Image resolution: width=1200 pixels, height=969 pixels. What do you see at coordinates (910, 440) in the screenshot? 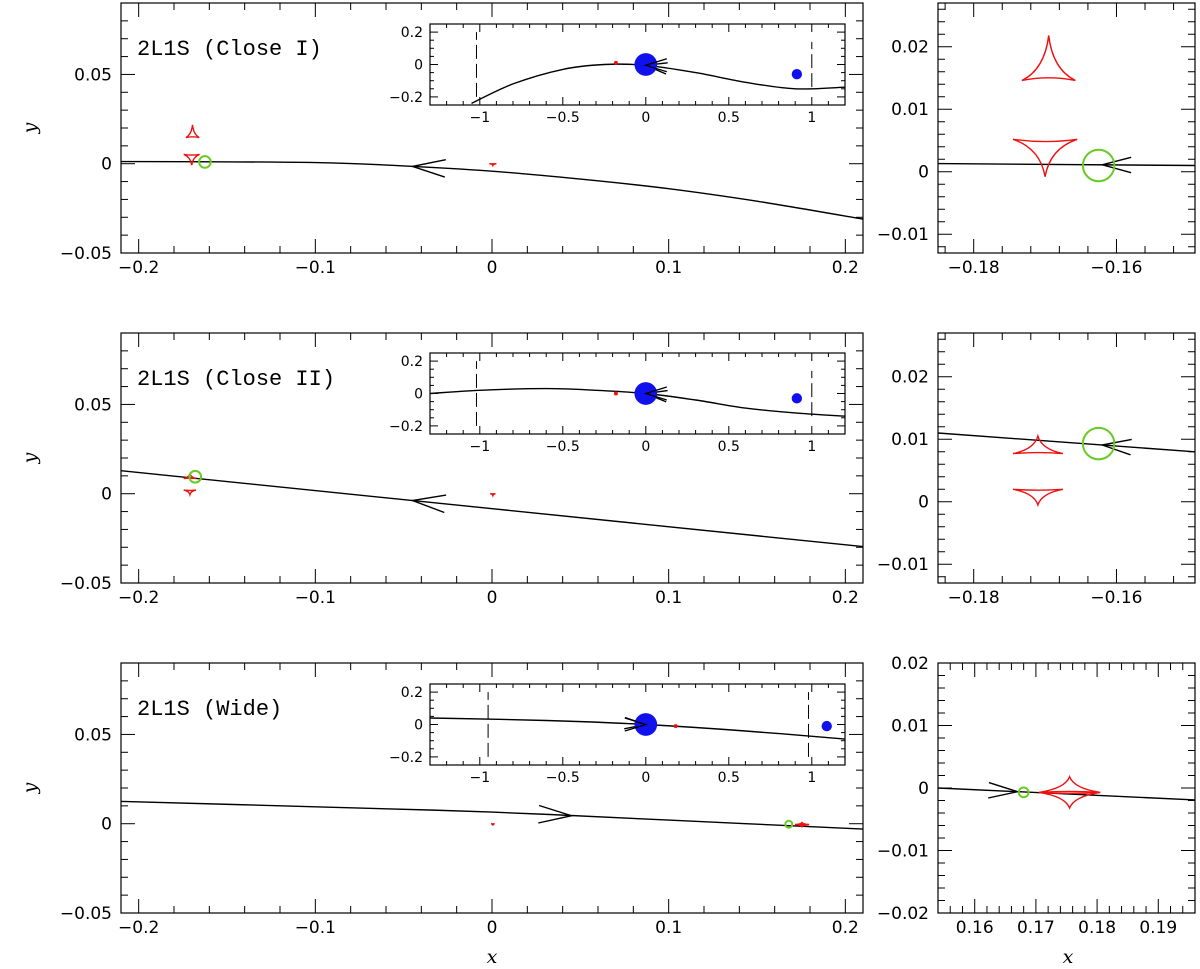
I see `y-tick-label: 0.01` at bounding box center [910, 440].